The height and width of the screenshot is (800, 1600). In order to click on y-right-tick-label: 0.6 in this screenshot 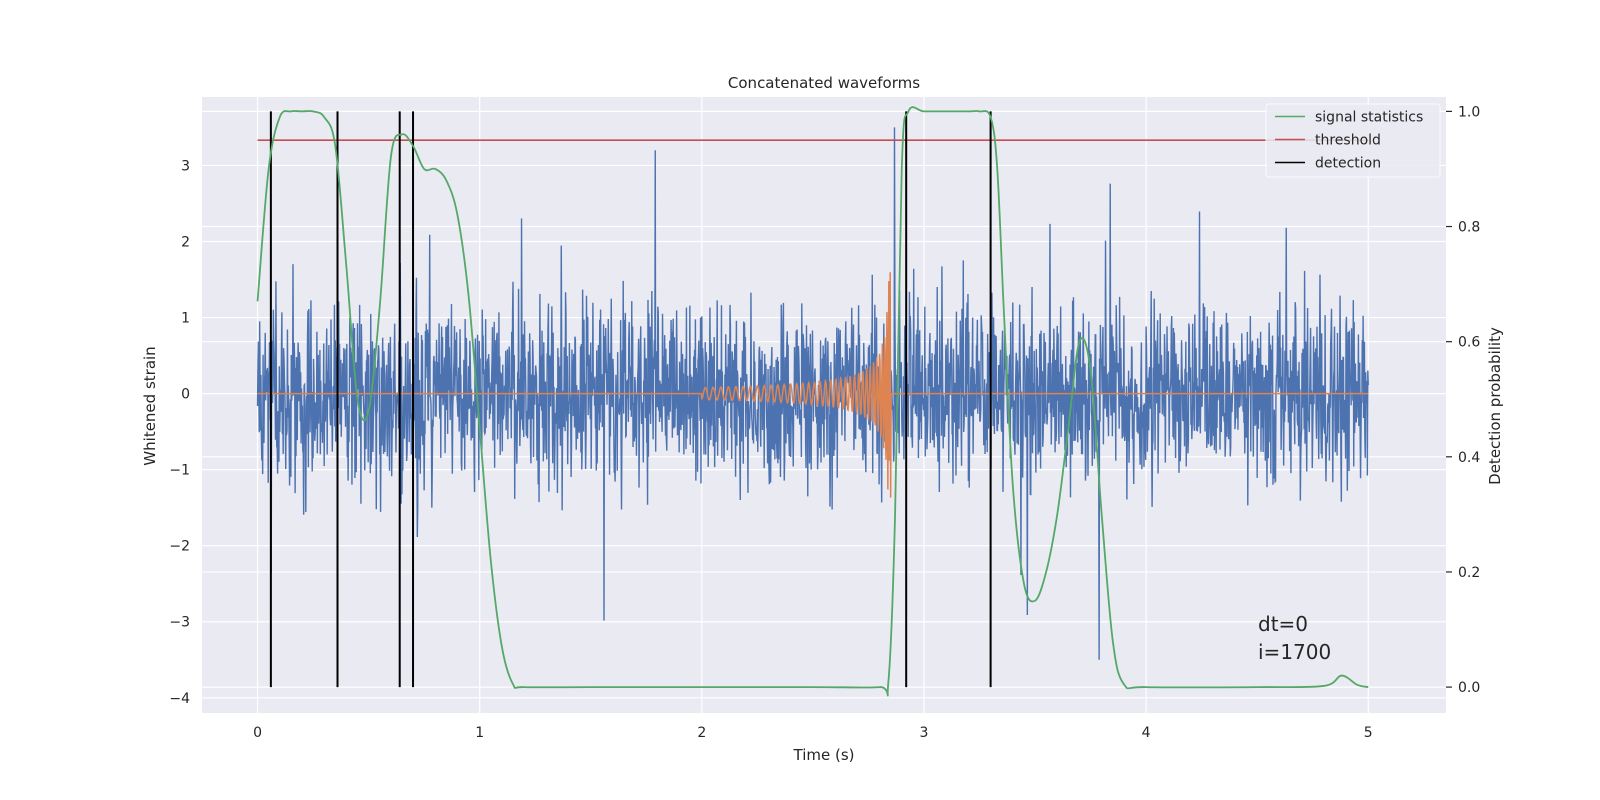, I will do `click(1469, 343)`.